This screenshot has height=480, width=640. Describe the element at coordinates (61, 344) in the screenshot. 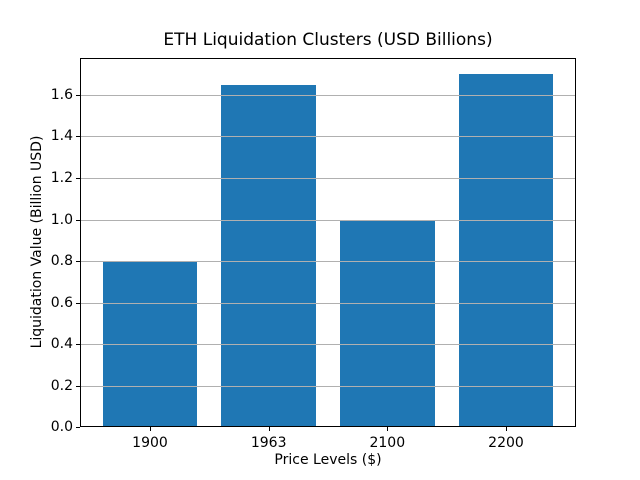

I see `y-tick-label: 0.4` at that location.